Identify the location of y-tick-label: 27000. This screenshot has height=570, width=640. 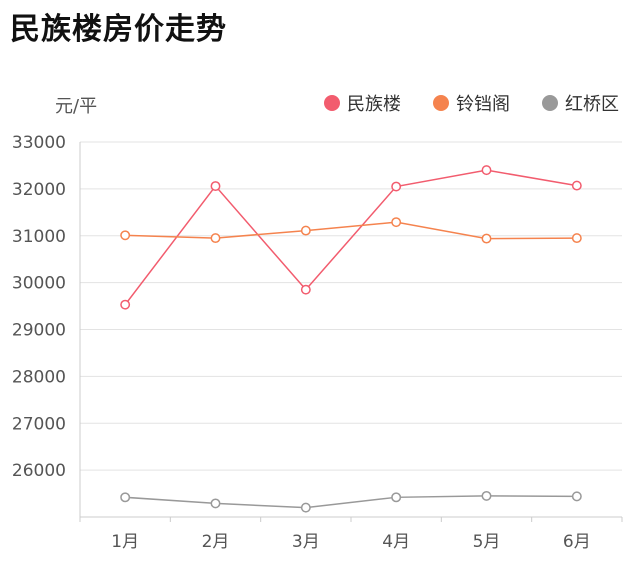
(39, 424).